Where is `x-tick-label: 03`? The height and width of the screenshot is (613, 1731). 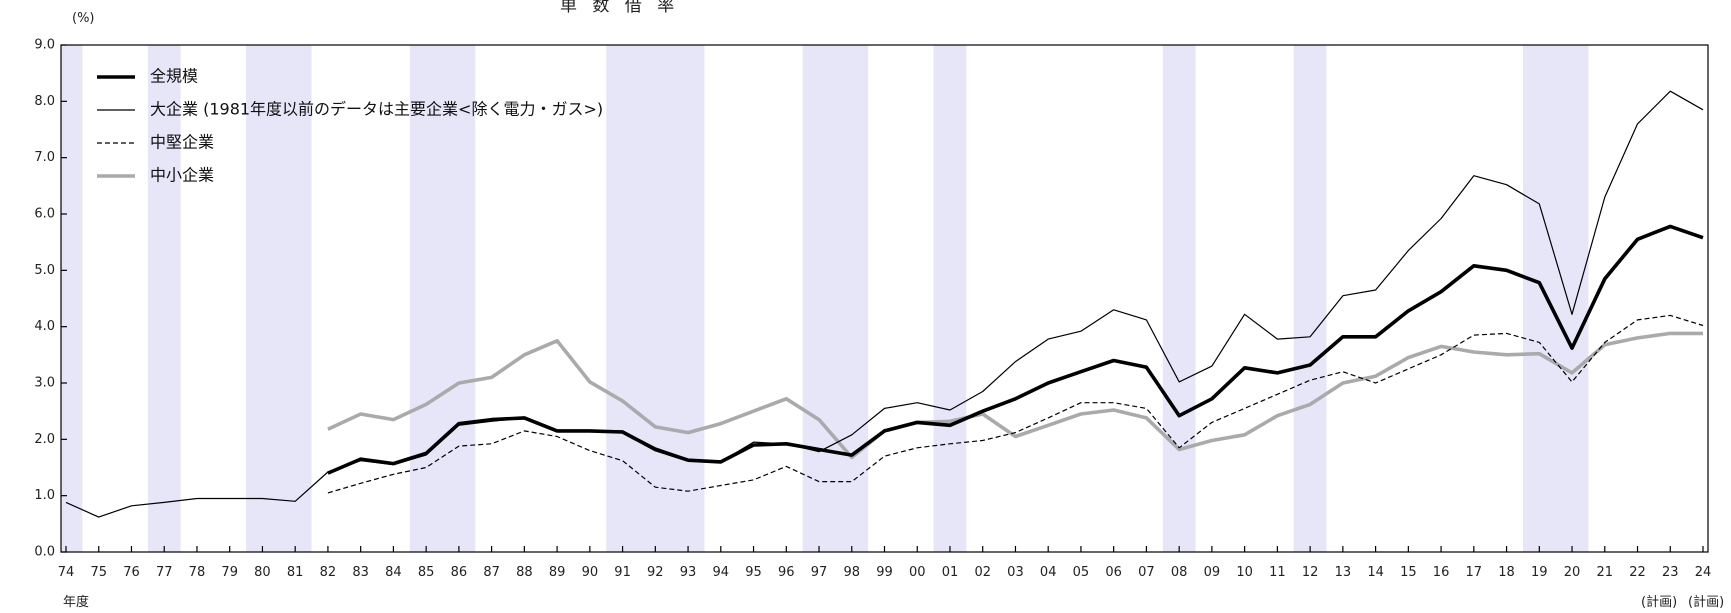 x-tick-label: 03 is located at coordinates (1015, 572).